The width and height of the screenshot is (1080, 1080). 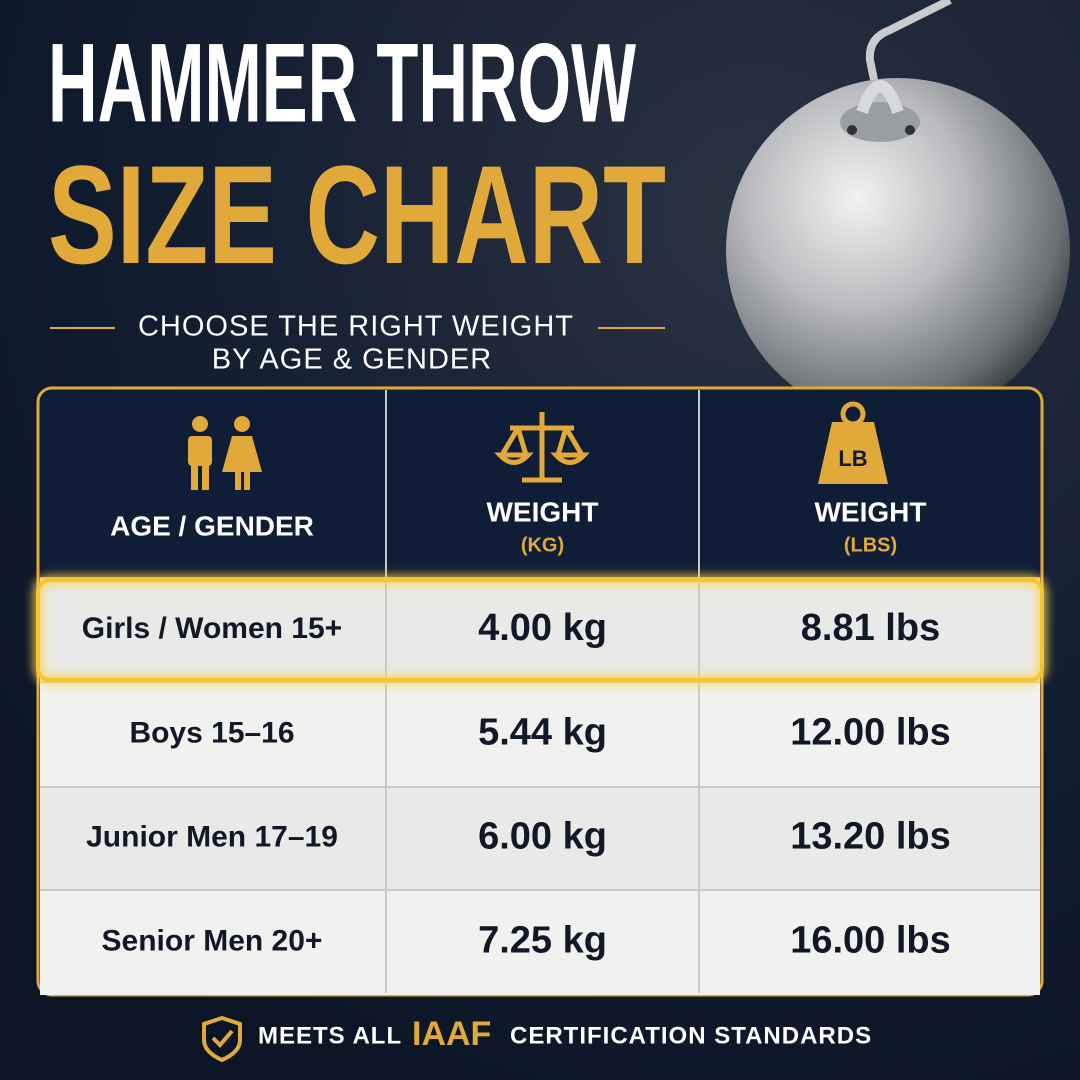 I want to click on weight-icon-label: LB, so click(x=852, y=458).